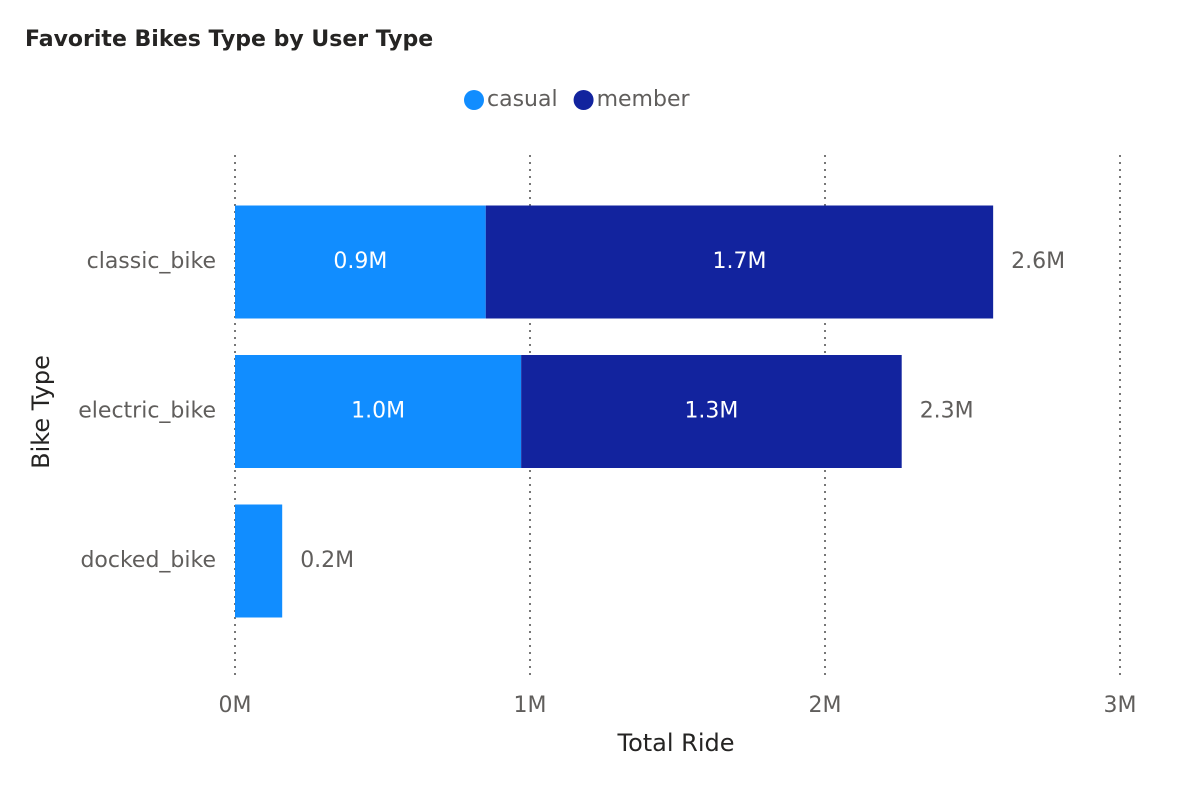 This screenshot has width=1193, height=809. I want to click on total-label: 2.6M, so click(1038, 261).